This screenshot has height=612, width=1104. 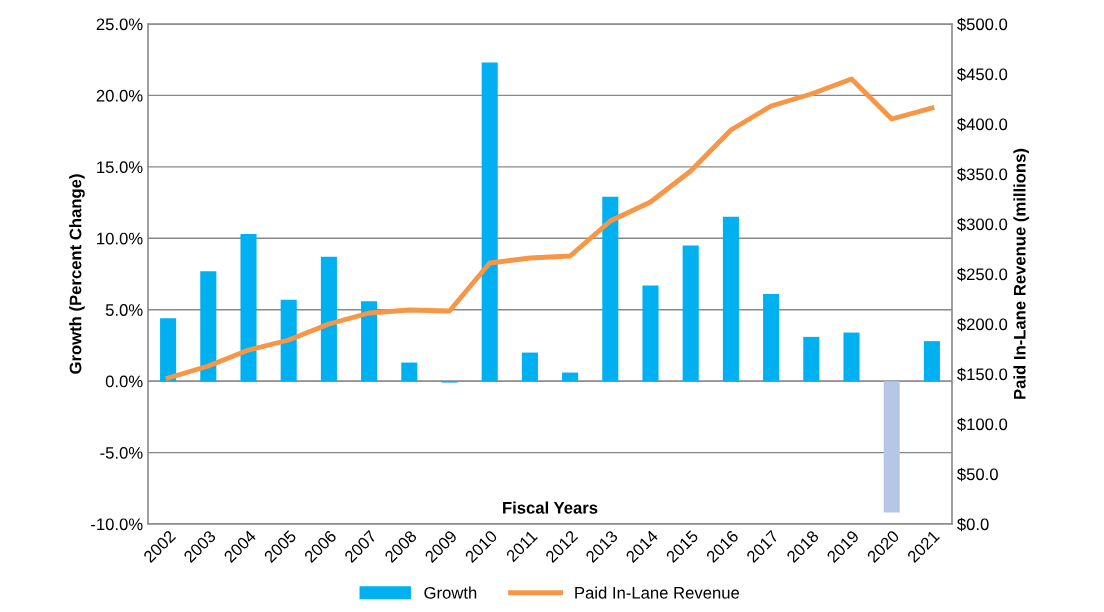 I want to click on y2-tick-label: $150.0, so click(x=982, y=374).